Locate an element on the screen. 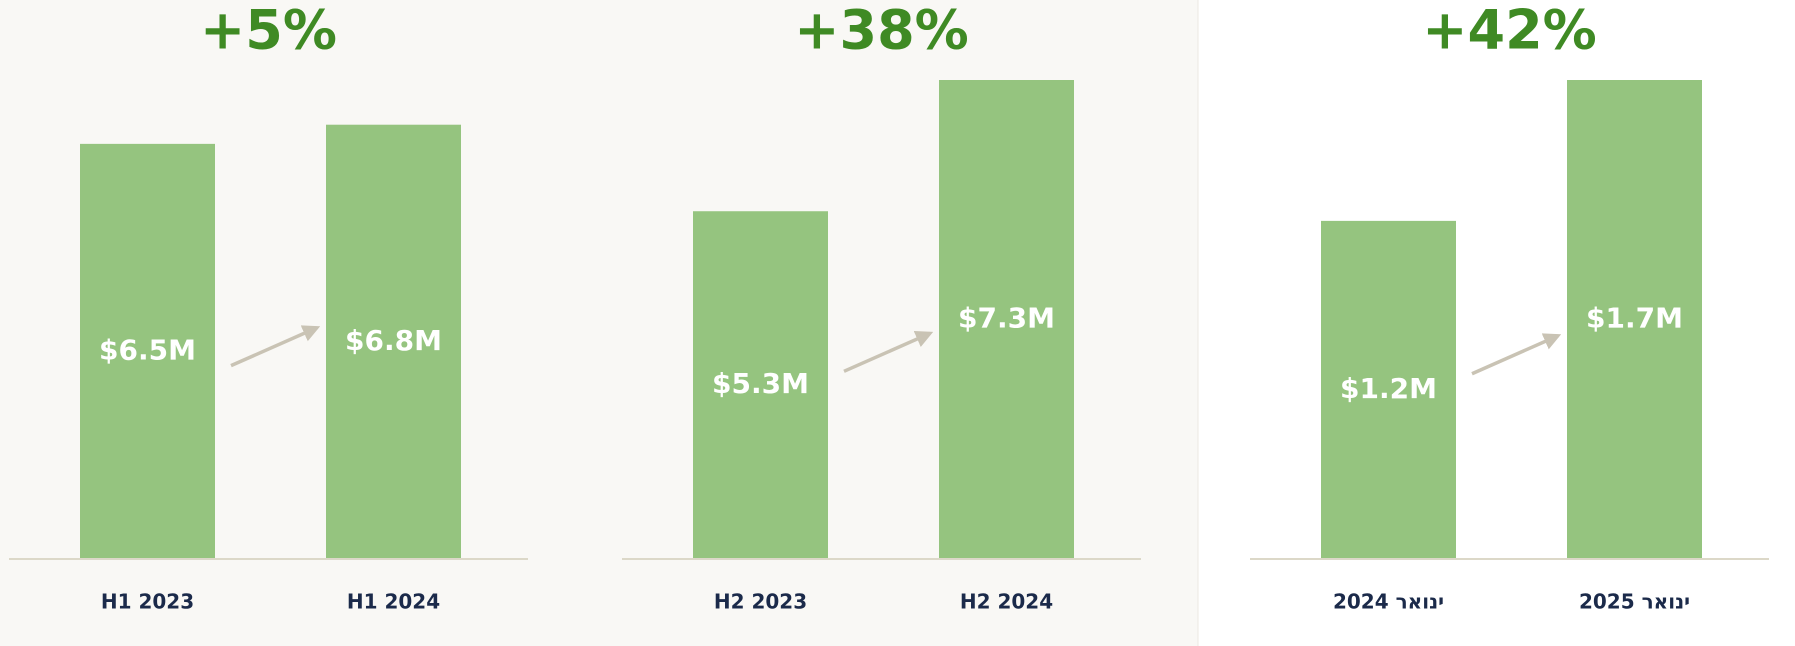  x-tick-label: H2 2024 is located at coordinates (1006, 602).